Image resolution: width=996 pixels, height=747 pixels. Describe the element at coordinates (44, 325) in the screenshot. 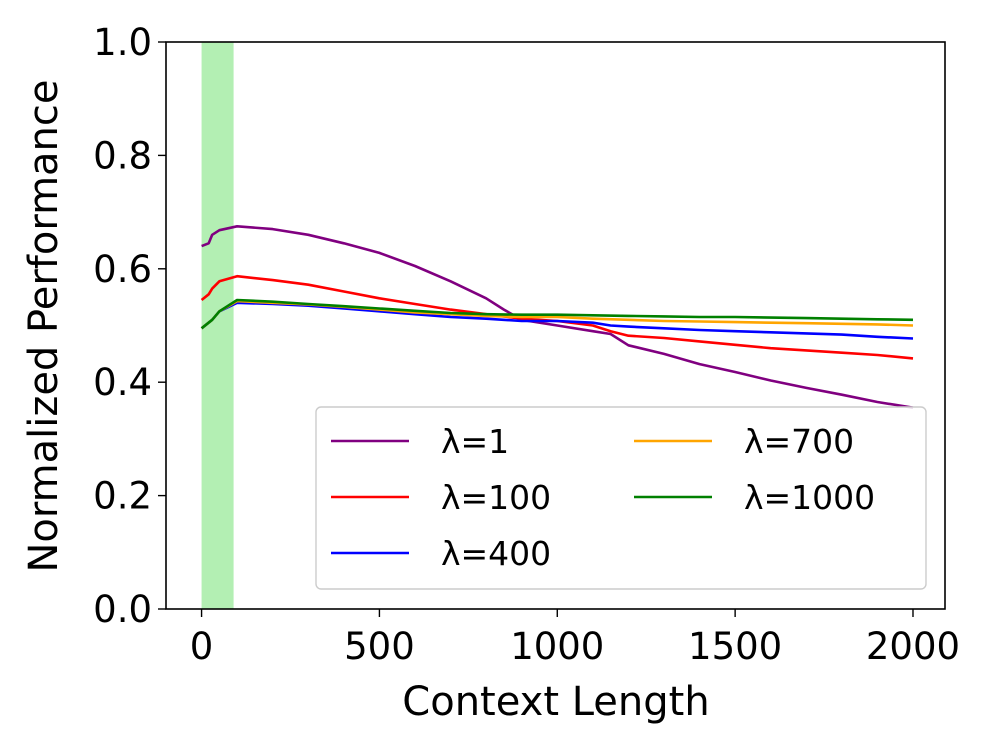

I see `y-axis-label: Normalized Performance` at that location.